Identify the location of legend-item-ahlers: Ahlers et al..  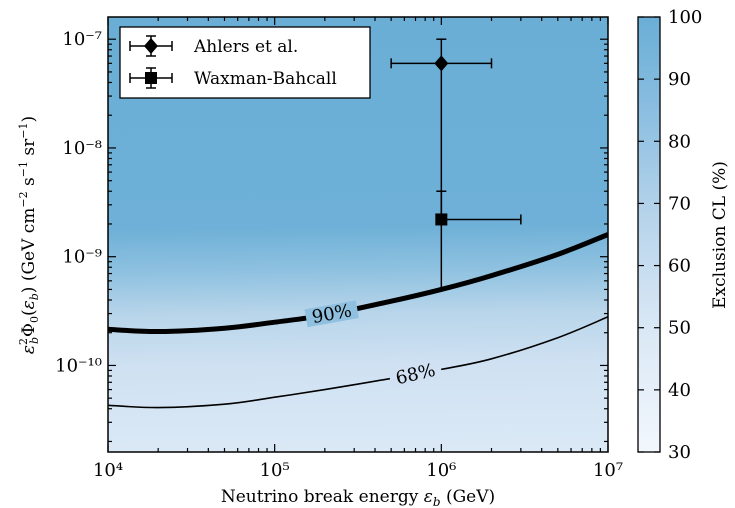
(213, 46).